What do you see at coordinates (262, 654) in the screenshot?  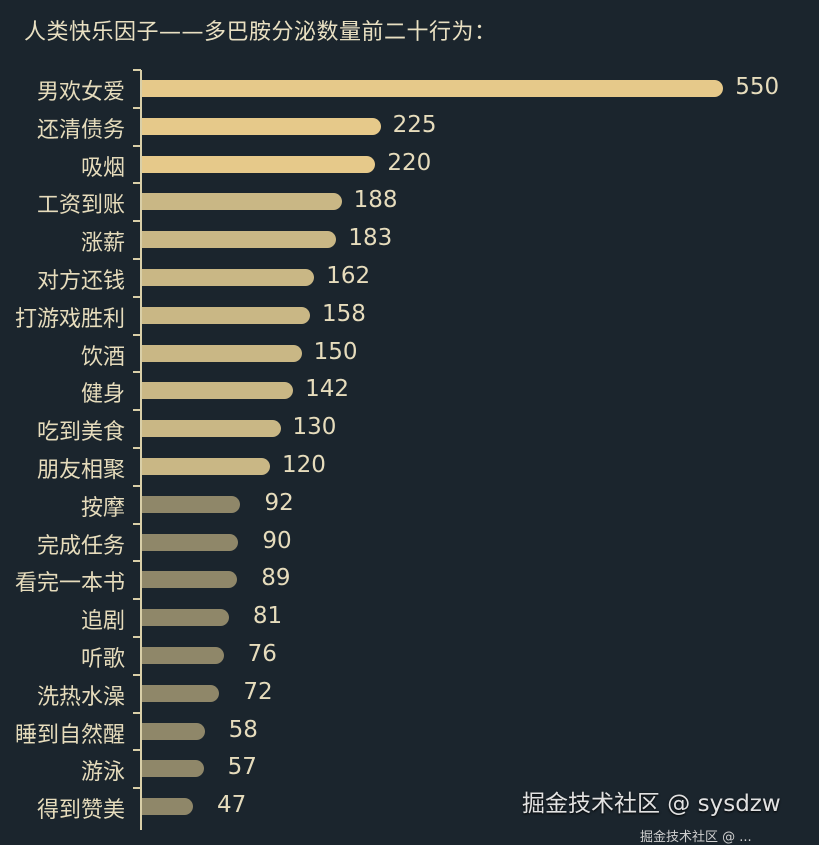 I see `value-label: 76` at bounding box center [262, 654].